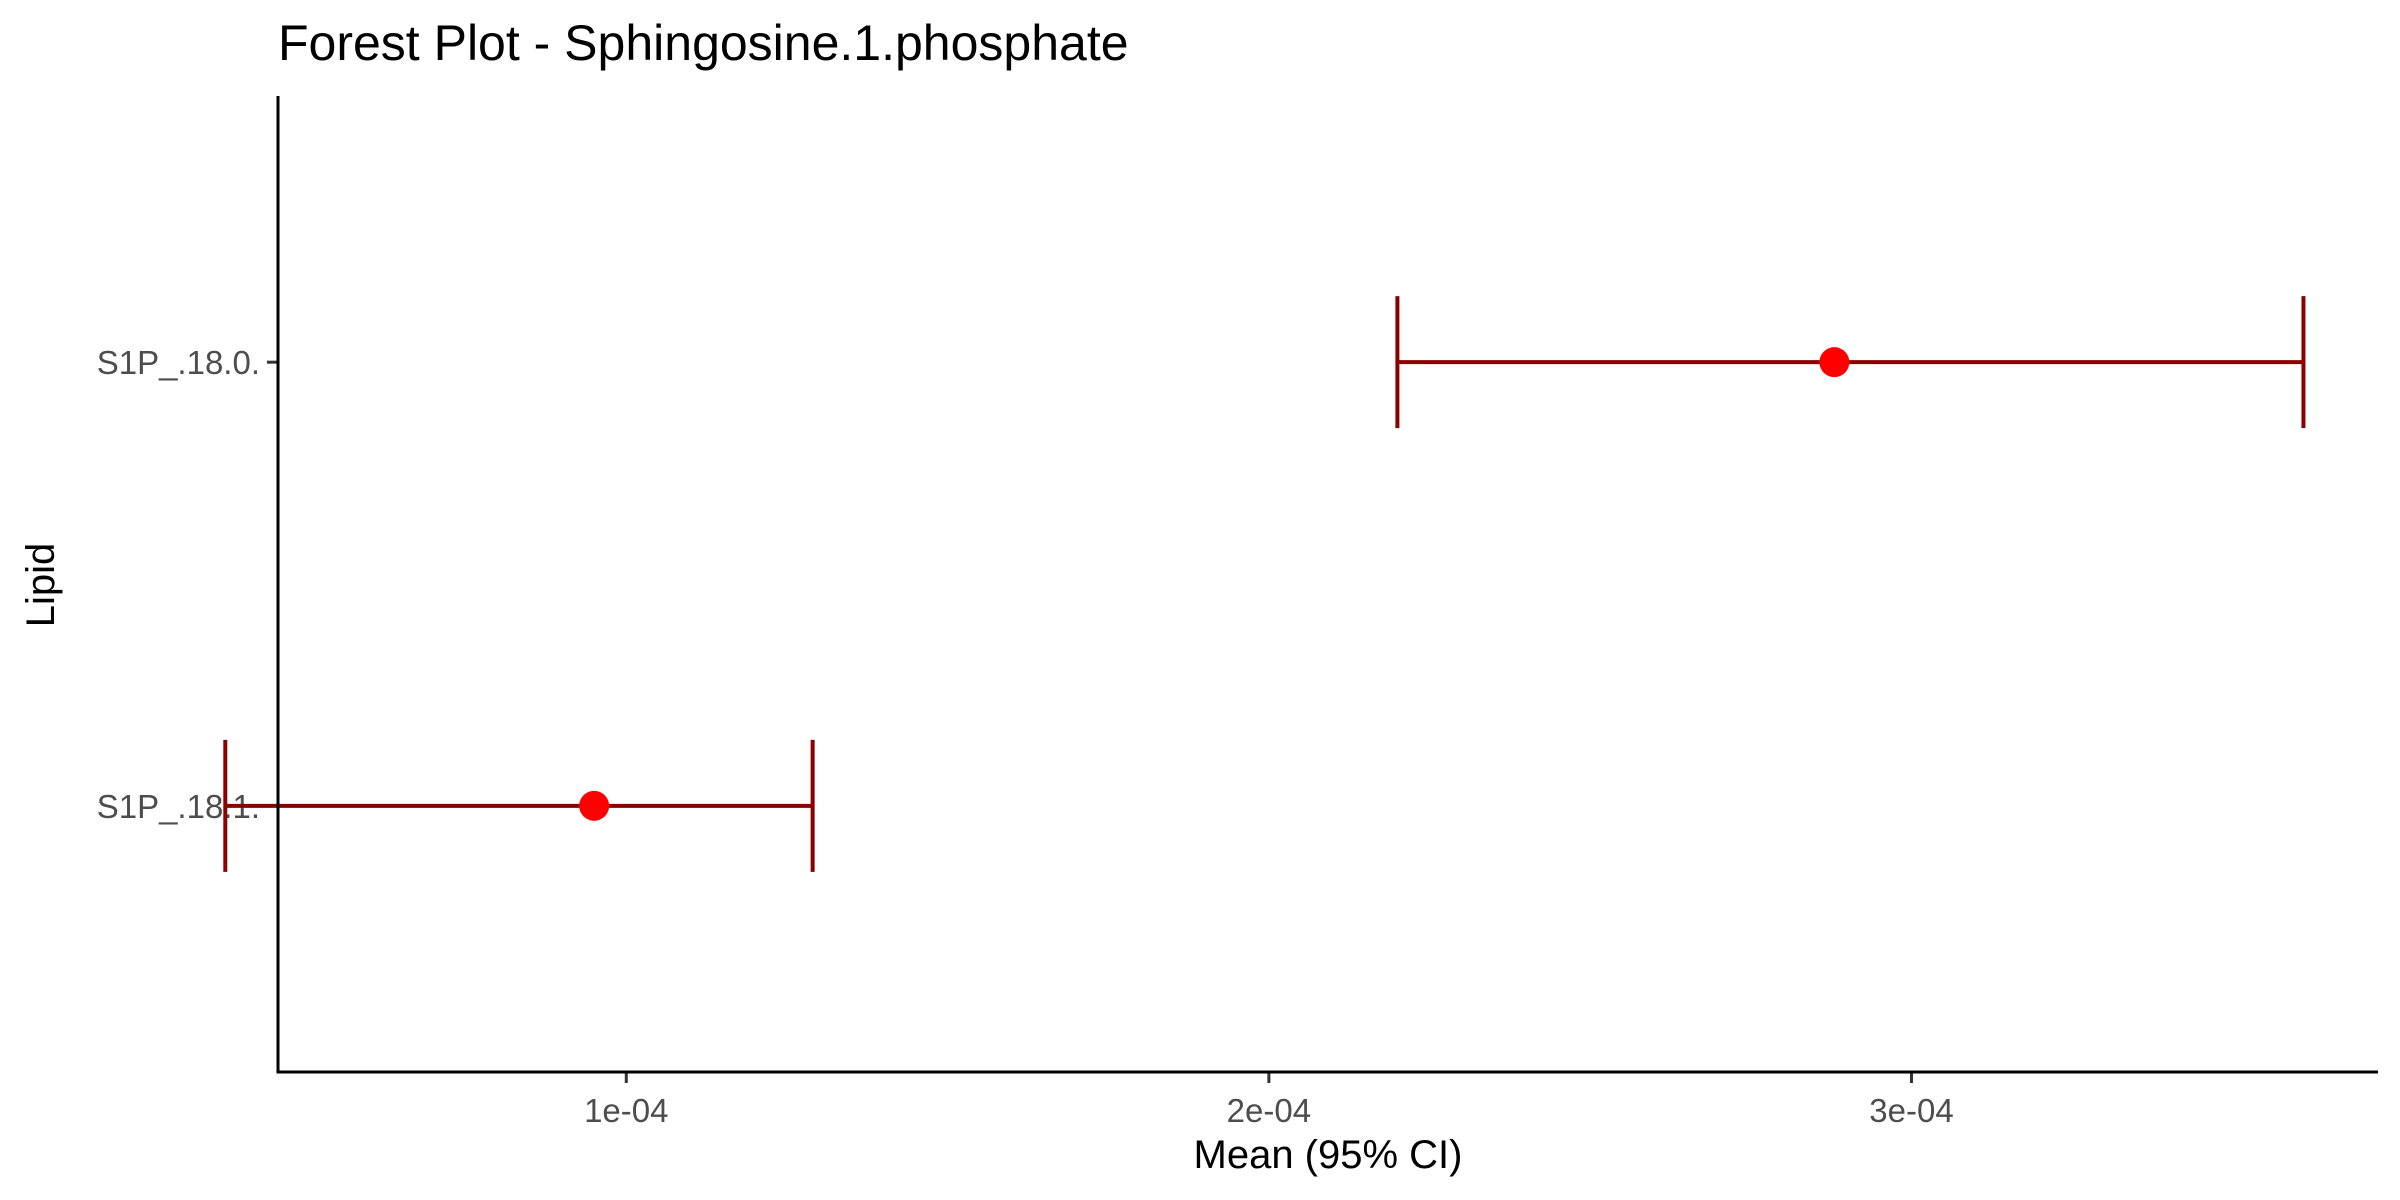  I want to click on x-tick-label: 3e-04, so click(1911, 1110).